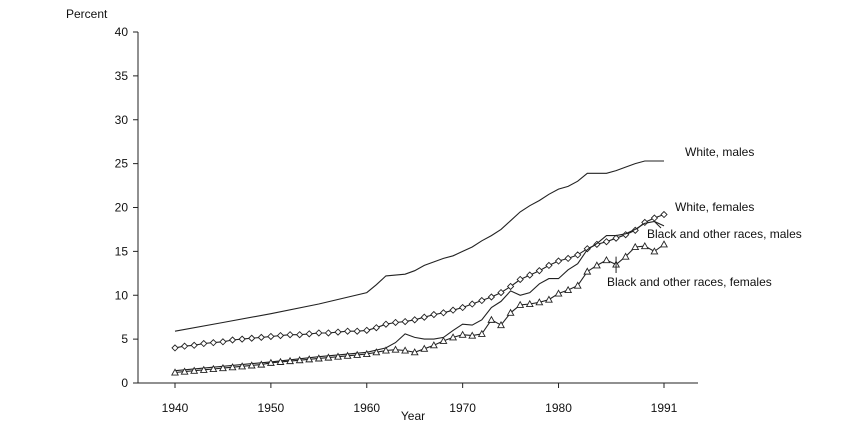 The width and height of the screenshot is (864, 443). What do you see at coordinates (175, 408) in the screenshot?
I see `x-tick-label: 1940` at bounding box center [175, 408].